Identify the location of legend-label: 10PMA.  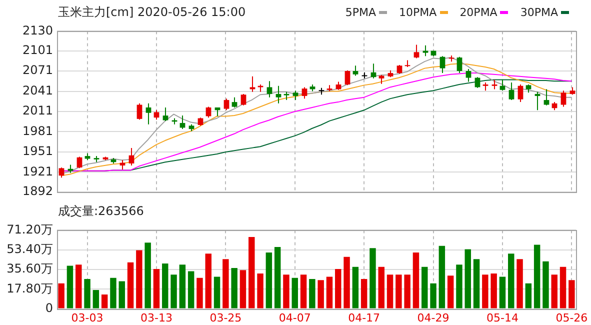
(418, 12).